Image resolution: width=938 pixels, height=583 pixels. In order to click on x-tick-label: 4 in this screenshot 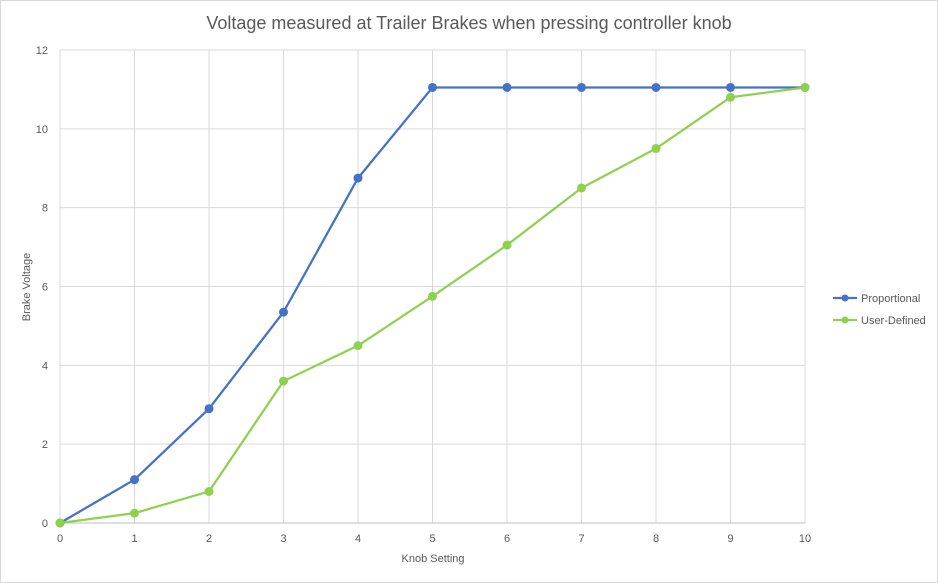, I will do `click(358, 539)`.